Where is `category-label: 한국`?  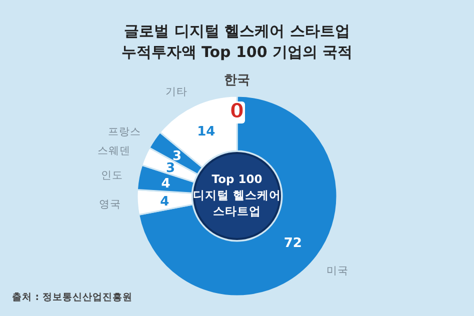
category-label: 한국 is located at coordinates (237, 80).